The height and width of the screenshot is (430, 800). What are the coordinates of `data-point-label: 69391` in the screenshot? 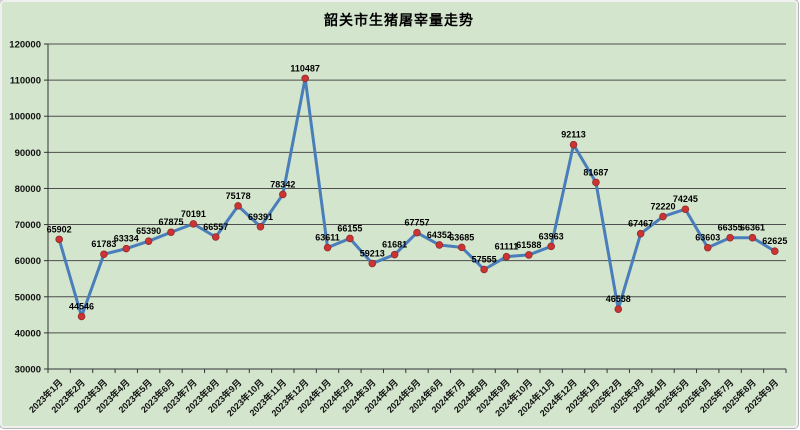 It's located at (260, 217).